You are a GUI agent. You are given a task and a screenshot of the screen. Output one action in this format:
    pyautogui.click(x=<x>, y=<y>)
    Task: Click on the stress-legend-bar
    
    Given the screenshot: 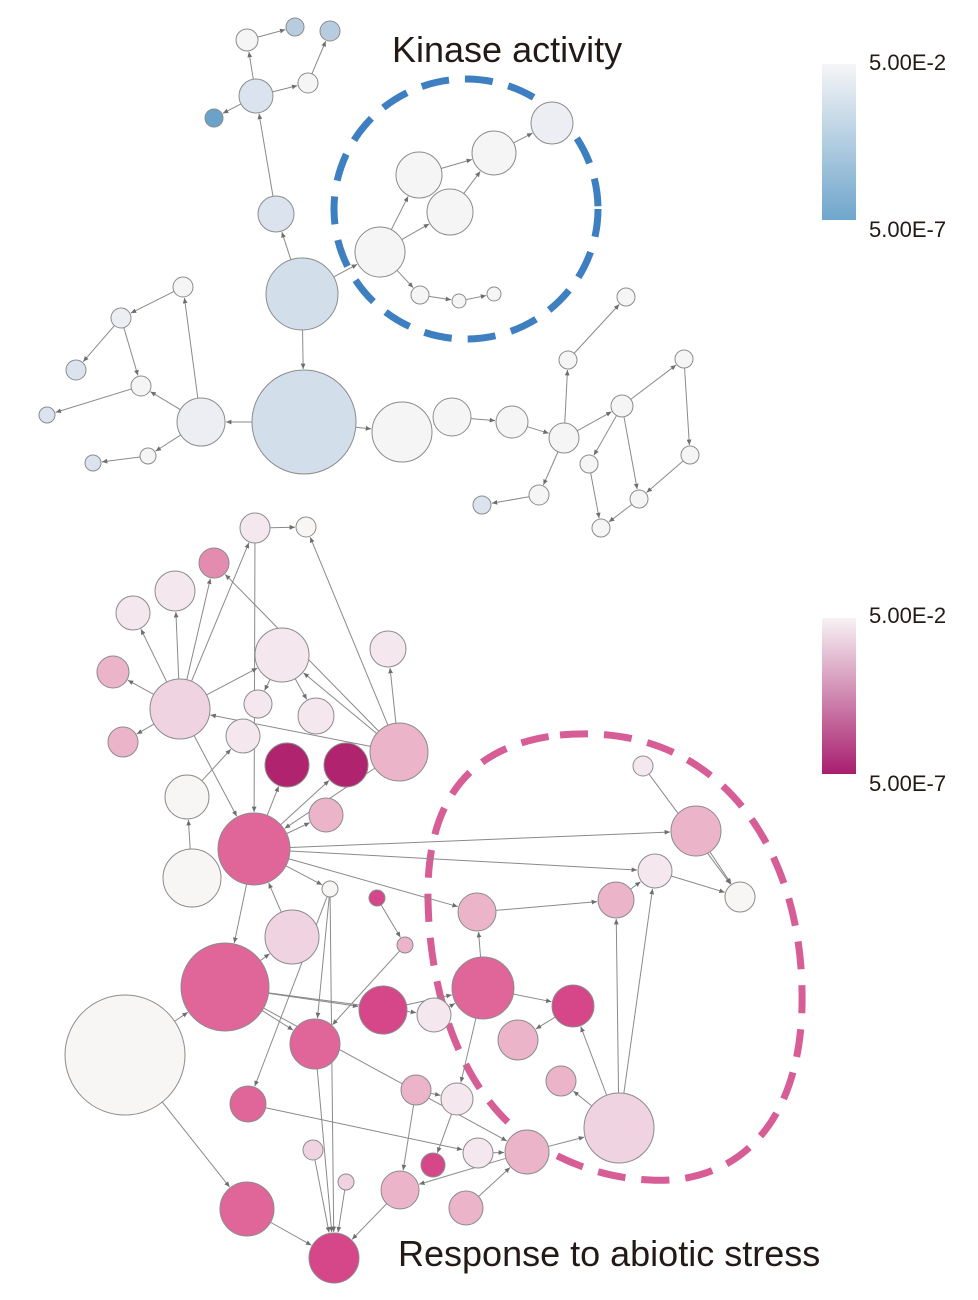 What is the action you would take?
    pyautogui.click(x=839, y=696)
    